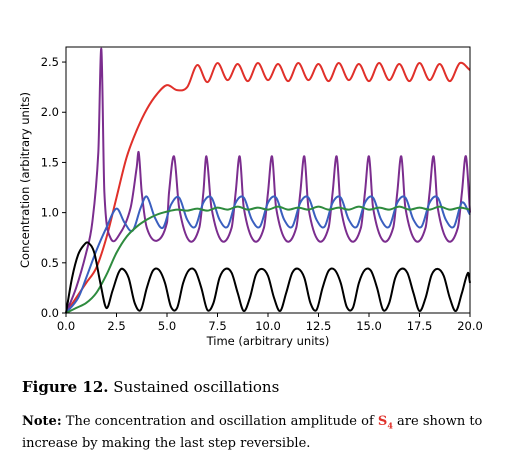  I want to click on x-tick-label: 17.5, so click(420, 326).